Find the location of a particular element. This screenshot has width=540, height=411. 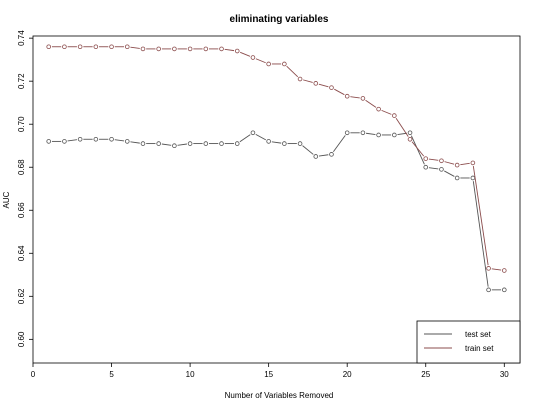

y-tick-label: 0.70 is located at coordinates (21, 124).